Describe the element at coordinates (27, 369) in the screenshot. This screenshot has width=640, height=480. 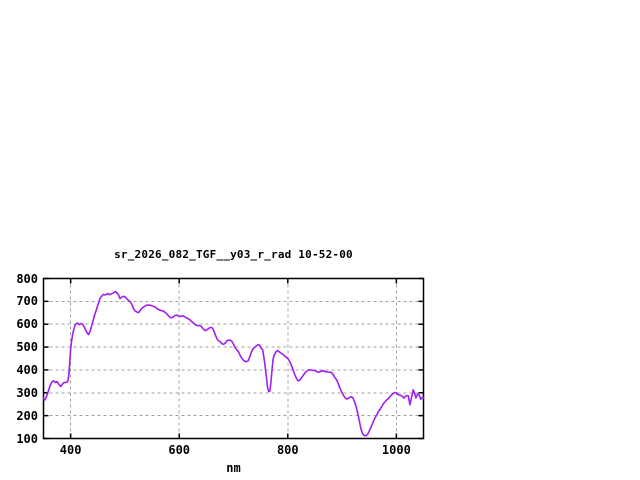
I see `y-tick-label: 400` at that location.